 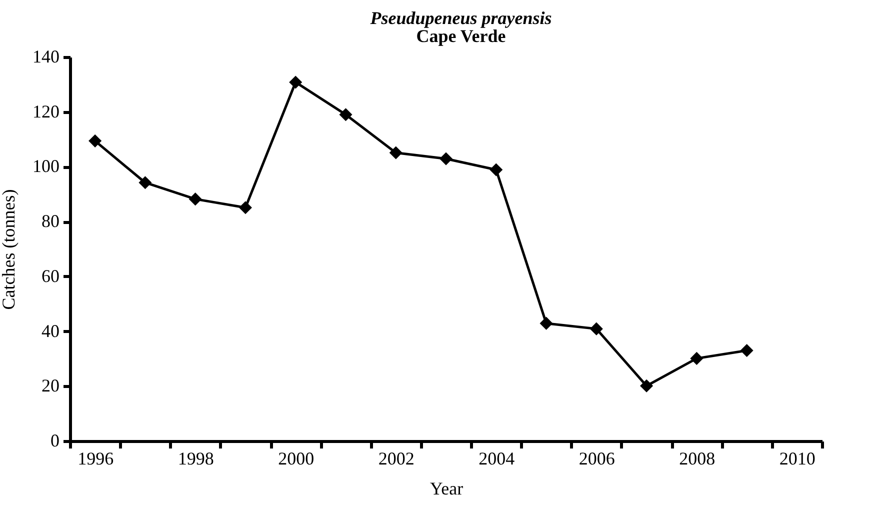 I want to click on x-tick-label: 2000, so click(x=296, y=458).